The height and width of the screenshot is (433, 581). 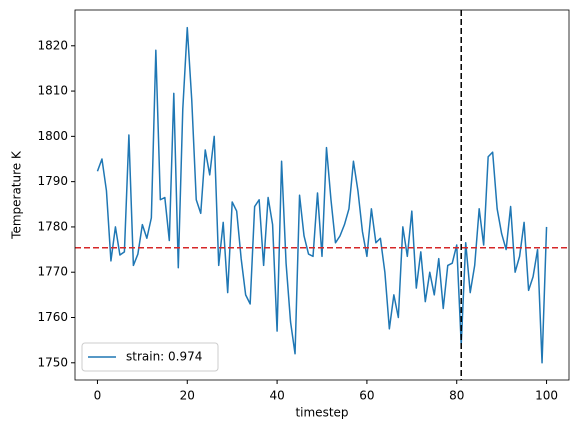 I want to click on x-tick-label: 60, so click(x=366, y=396).